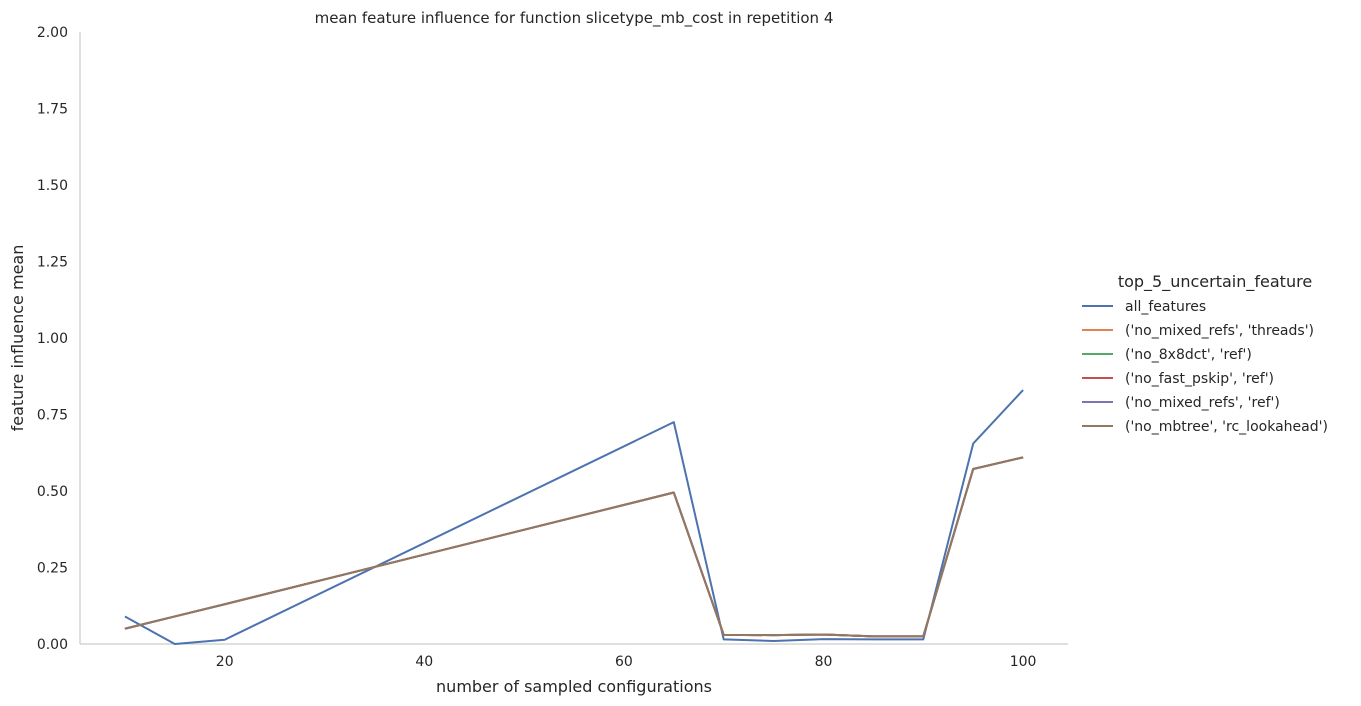 The width and height of the screenshot is (1361, 706). I want to click on y-tick-label: 2.00, so click(52, 33).